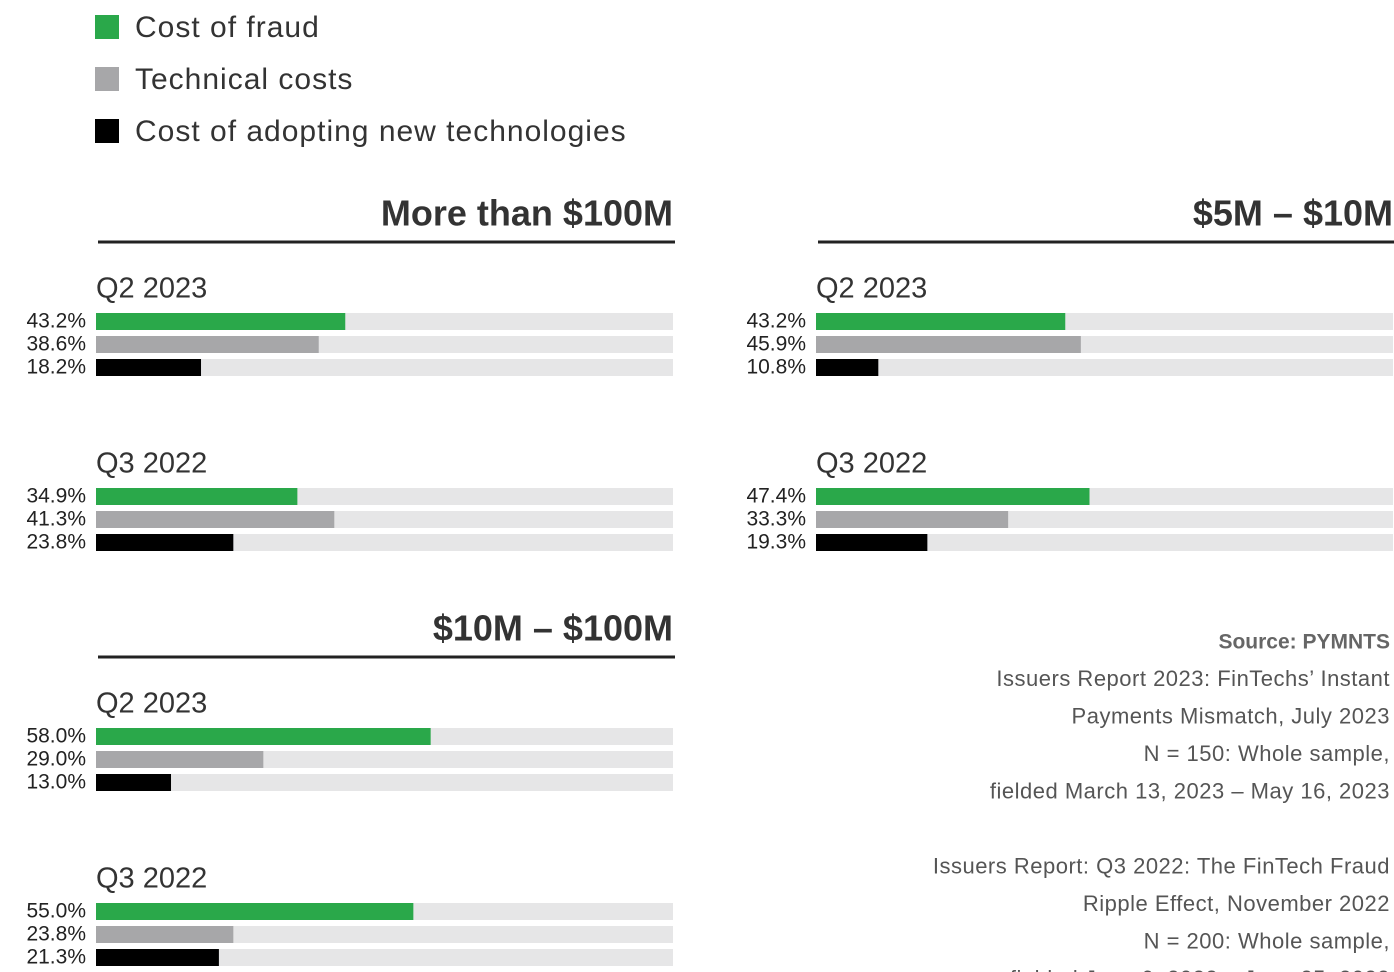 The image size is (1394, 972). What do you see at coordinates (1267, 940) in the screenshot?
I see `source-line: N = 200: Whole sample,` at bounding box center [1267, 940].